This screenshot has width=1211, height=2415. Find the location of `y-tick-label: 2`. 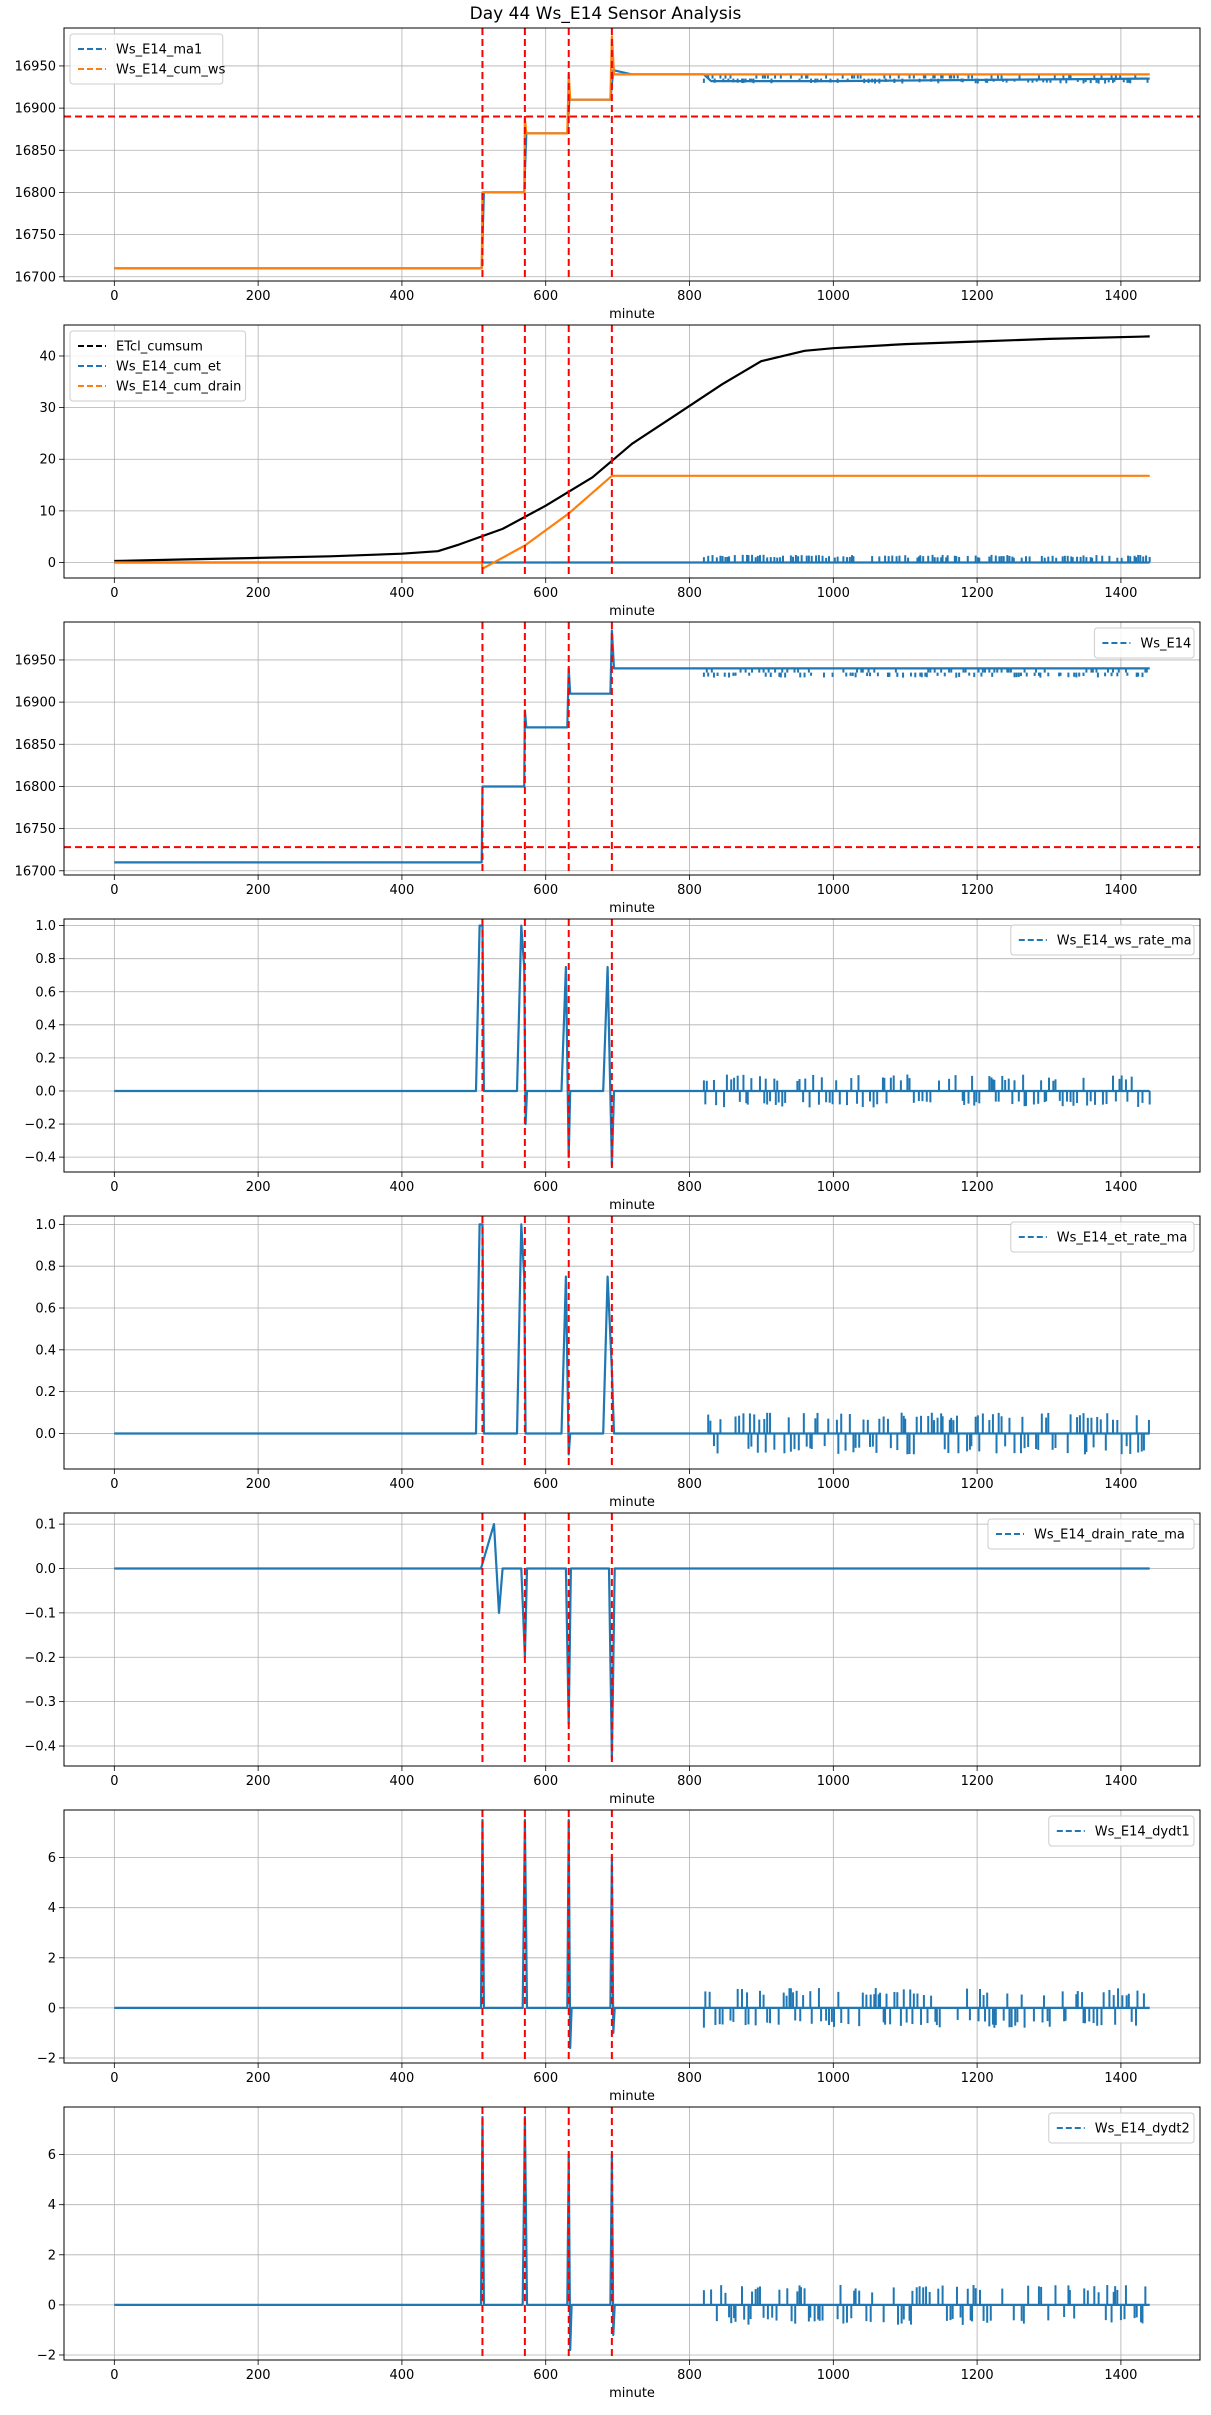

y-tick-label: 2 is located at coordinates (52, 2255).